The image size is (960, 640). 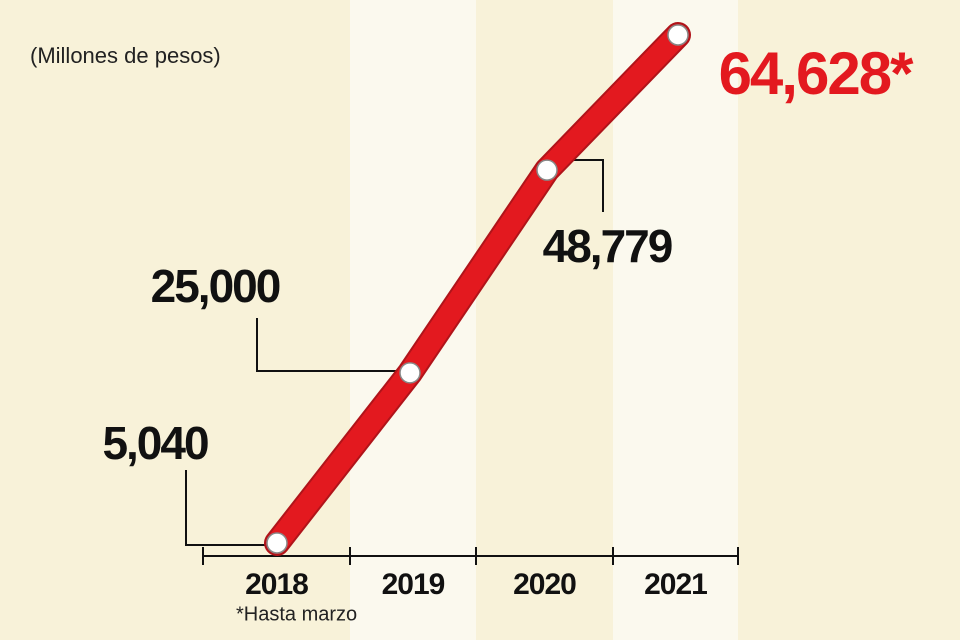 I want to click on x-tick-label: 2021, so click(x=675, y=584).